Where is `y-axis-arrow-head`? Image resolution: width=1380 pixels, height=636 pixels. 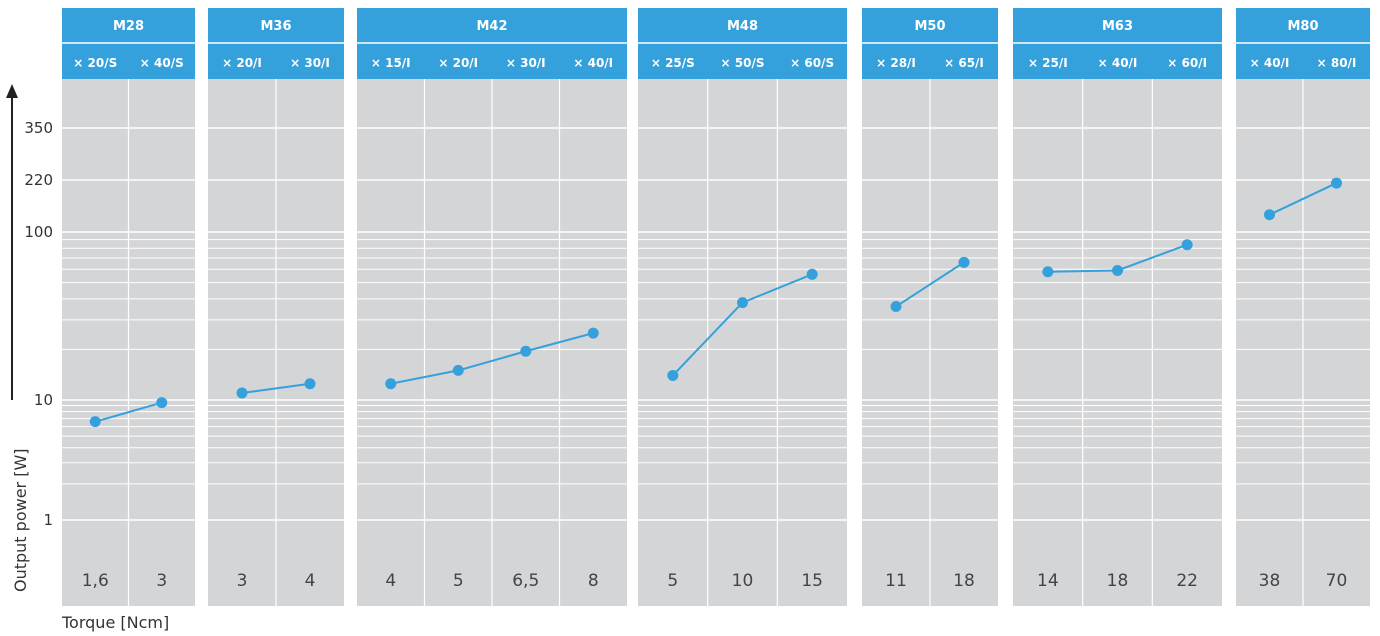 y-axis-arrow-head is located at coordinates (12, 91).